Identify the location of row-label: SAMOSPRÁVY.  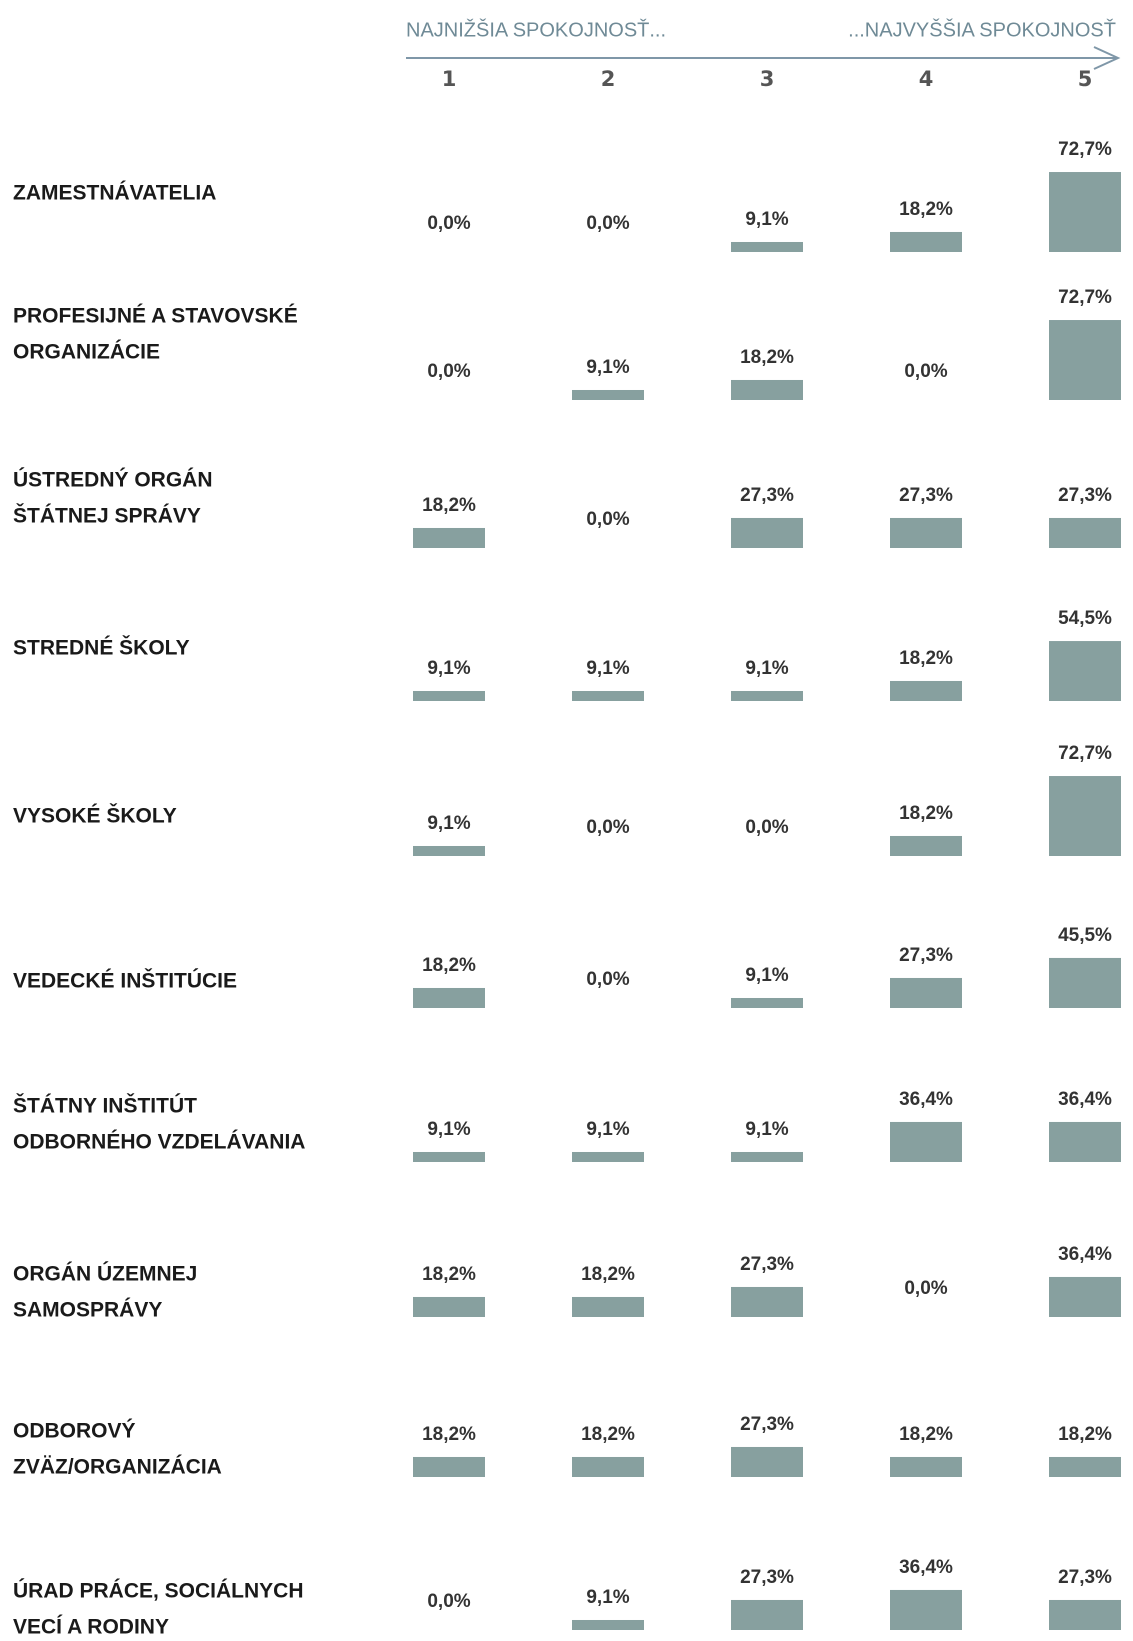
(87, 1310).